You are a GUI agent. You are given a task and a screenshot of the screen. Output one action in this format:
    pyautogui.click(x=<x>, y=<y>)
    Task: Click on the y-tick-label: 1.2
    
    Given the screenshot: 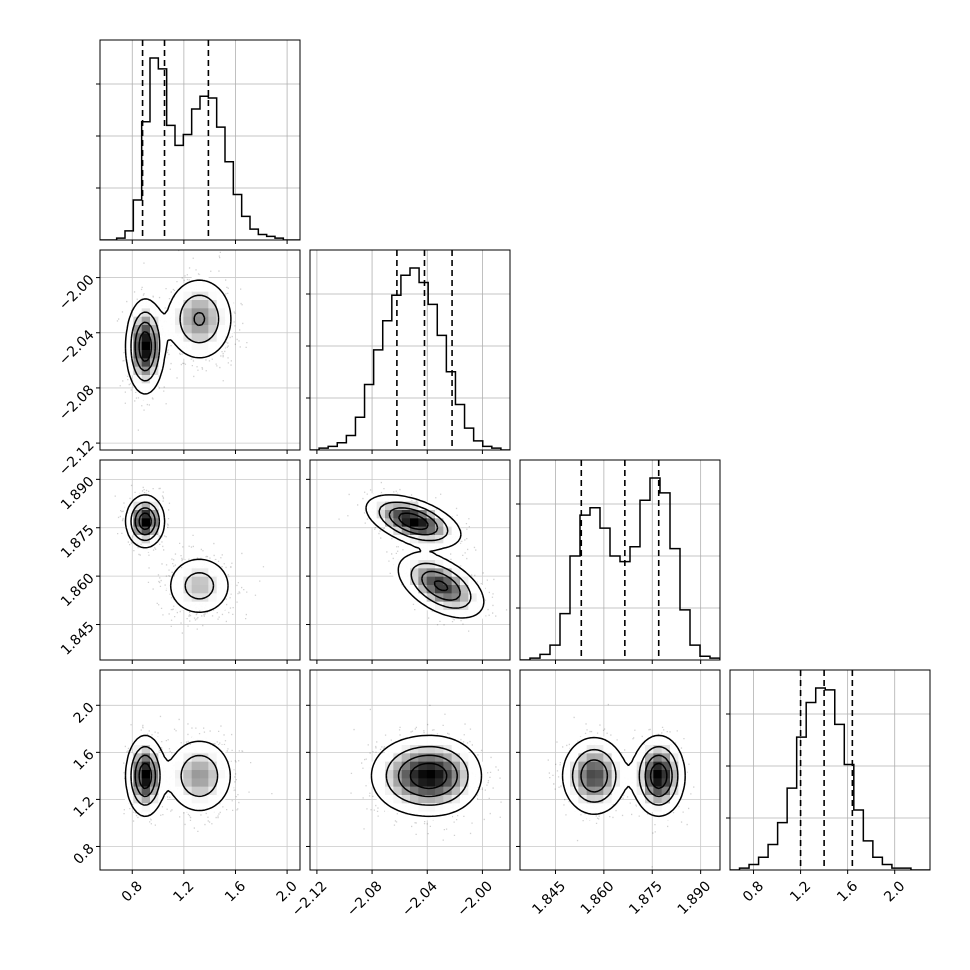 What is the action you would take?
    pyautogui.click(x=84, y=807)
    